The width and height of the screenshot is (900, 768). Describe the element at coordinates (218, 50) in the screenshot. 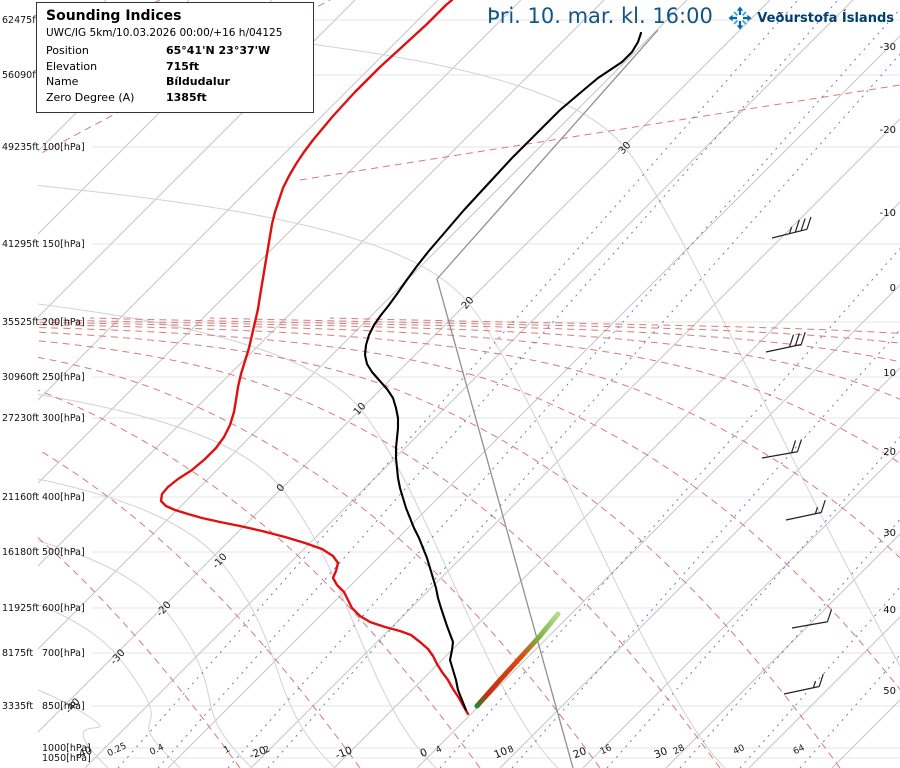

I see `indices-row-value: 65°41'N 23°37'W` at that location.